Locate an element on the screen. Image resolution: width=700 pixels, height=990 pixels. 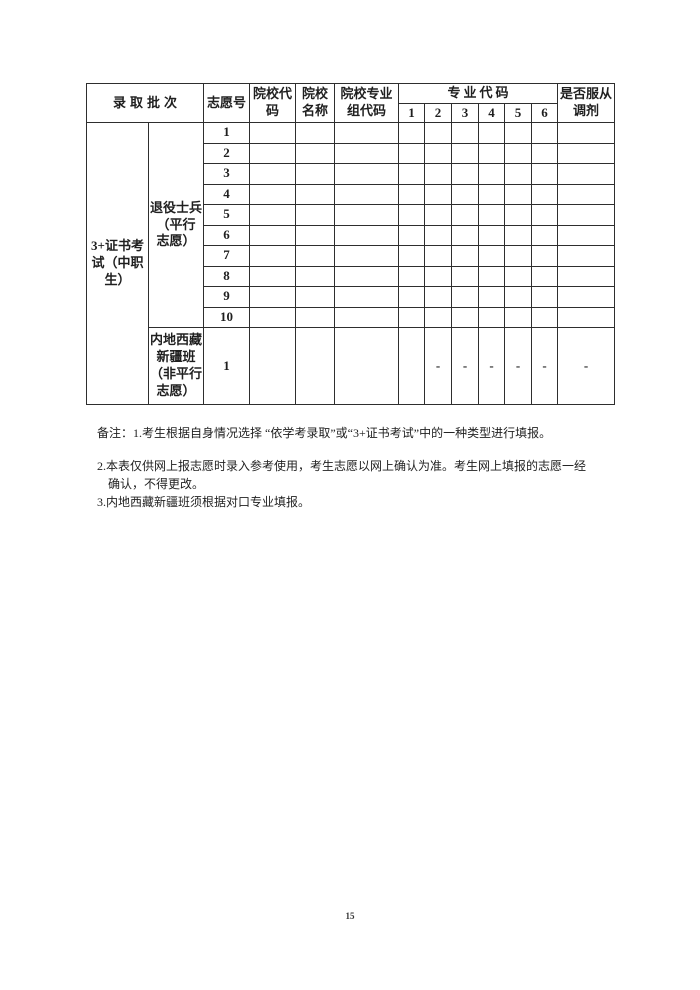
header-major-col-5: 5 is located at coordinates (518, 113).